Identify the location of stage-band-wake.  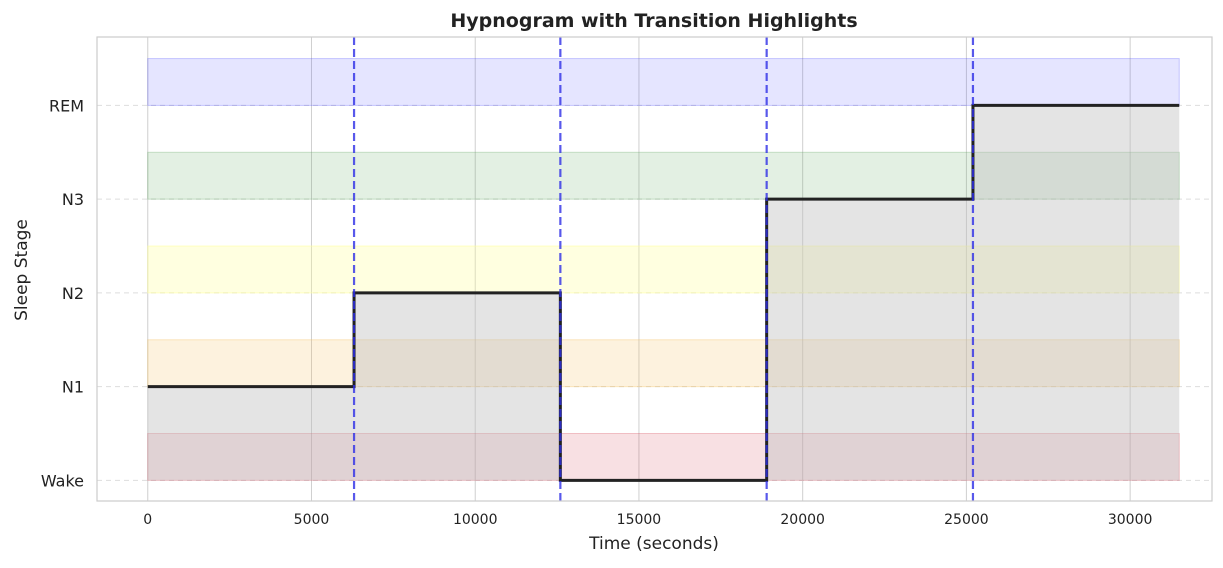
(663, 457).